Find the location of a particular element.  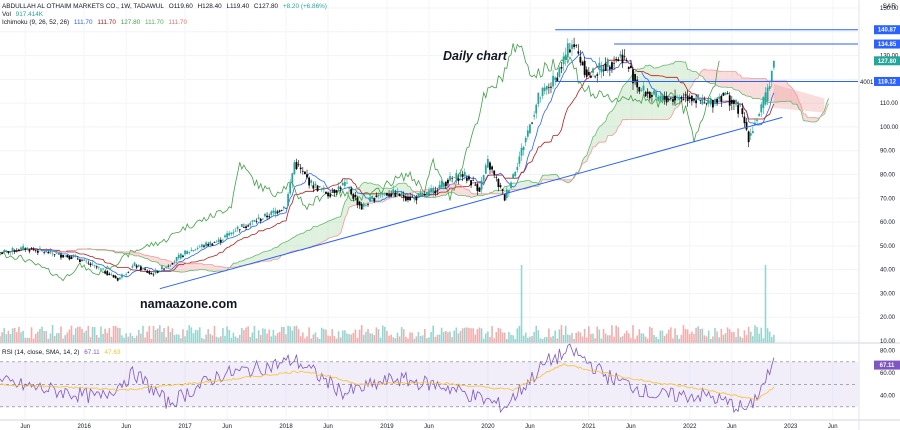

volume-label: Vol is located at coordinates (6, 14).